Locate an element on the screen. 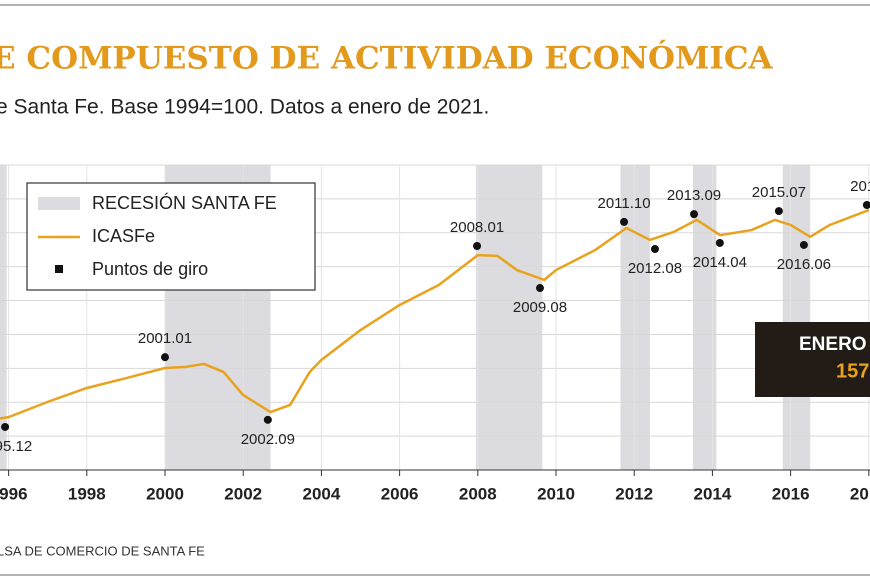 The width and height of the screenshot is (870, 580). point-label: 2016.06 is located at coordinates (804, 264).